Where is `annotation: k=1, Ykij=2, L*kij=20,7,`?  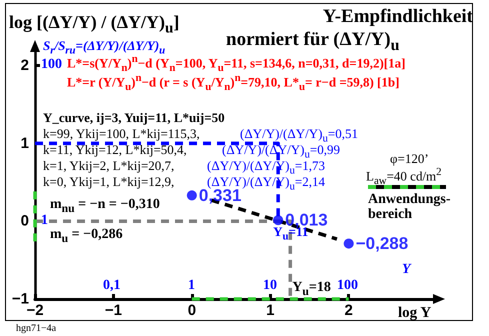
annotation: k=1, Ykij=2, L*kij=20,7, is located at coordinates (108, 165).